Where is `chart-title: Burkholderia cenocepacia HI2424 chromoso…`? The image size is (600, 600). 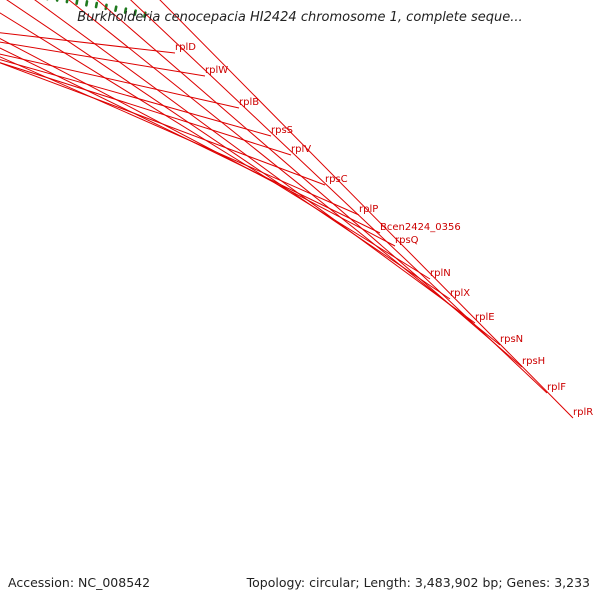
chart-title: Burkholderia cenocepacia HI2424 chromoso… is located at coordinates (300, 17).